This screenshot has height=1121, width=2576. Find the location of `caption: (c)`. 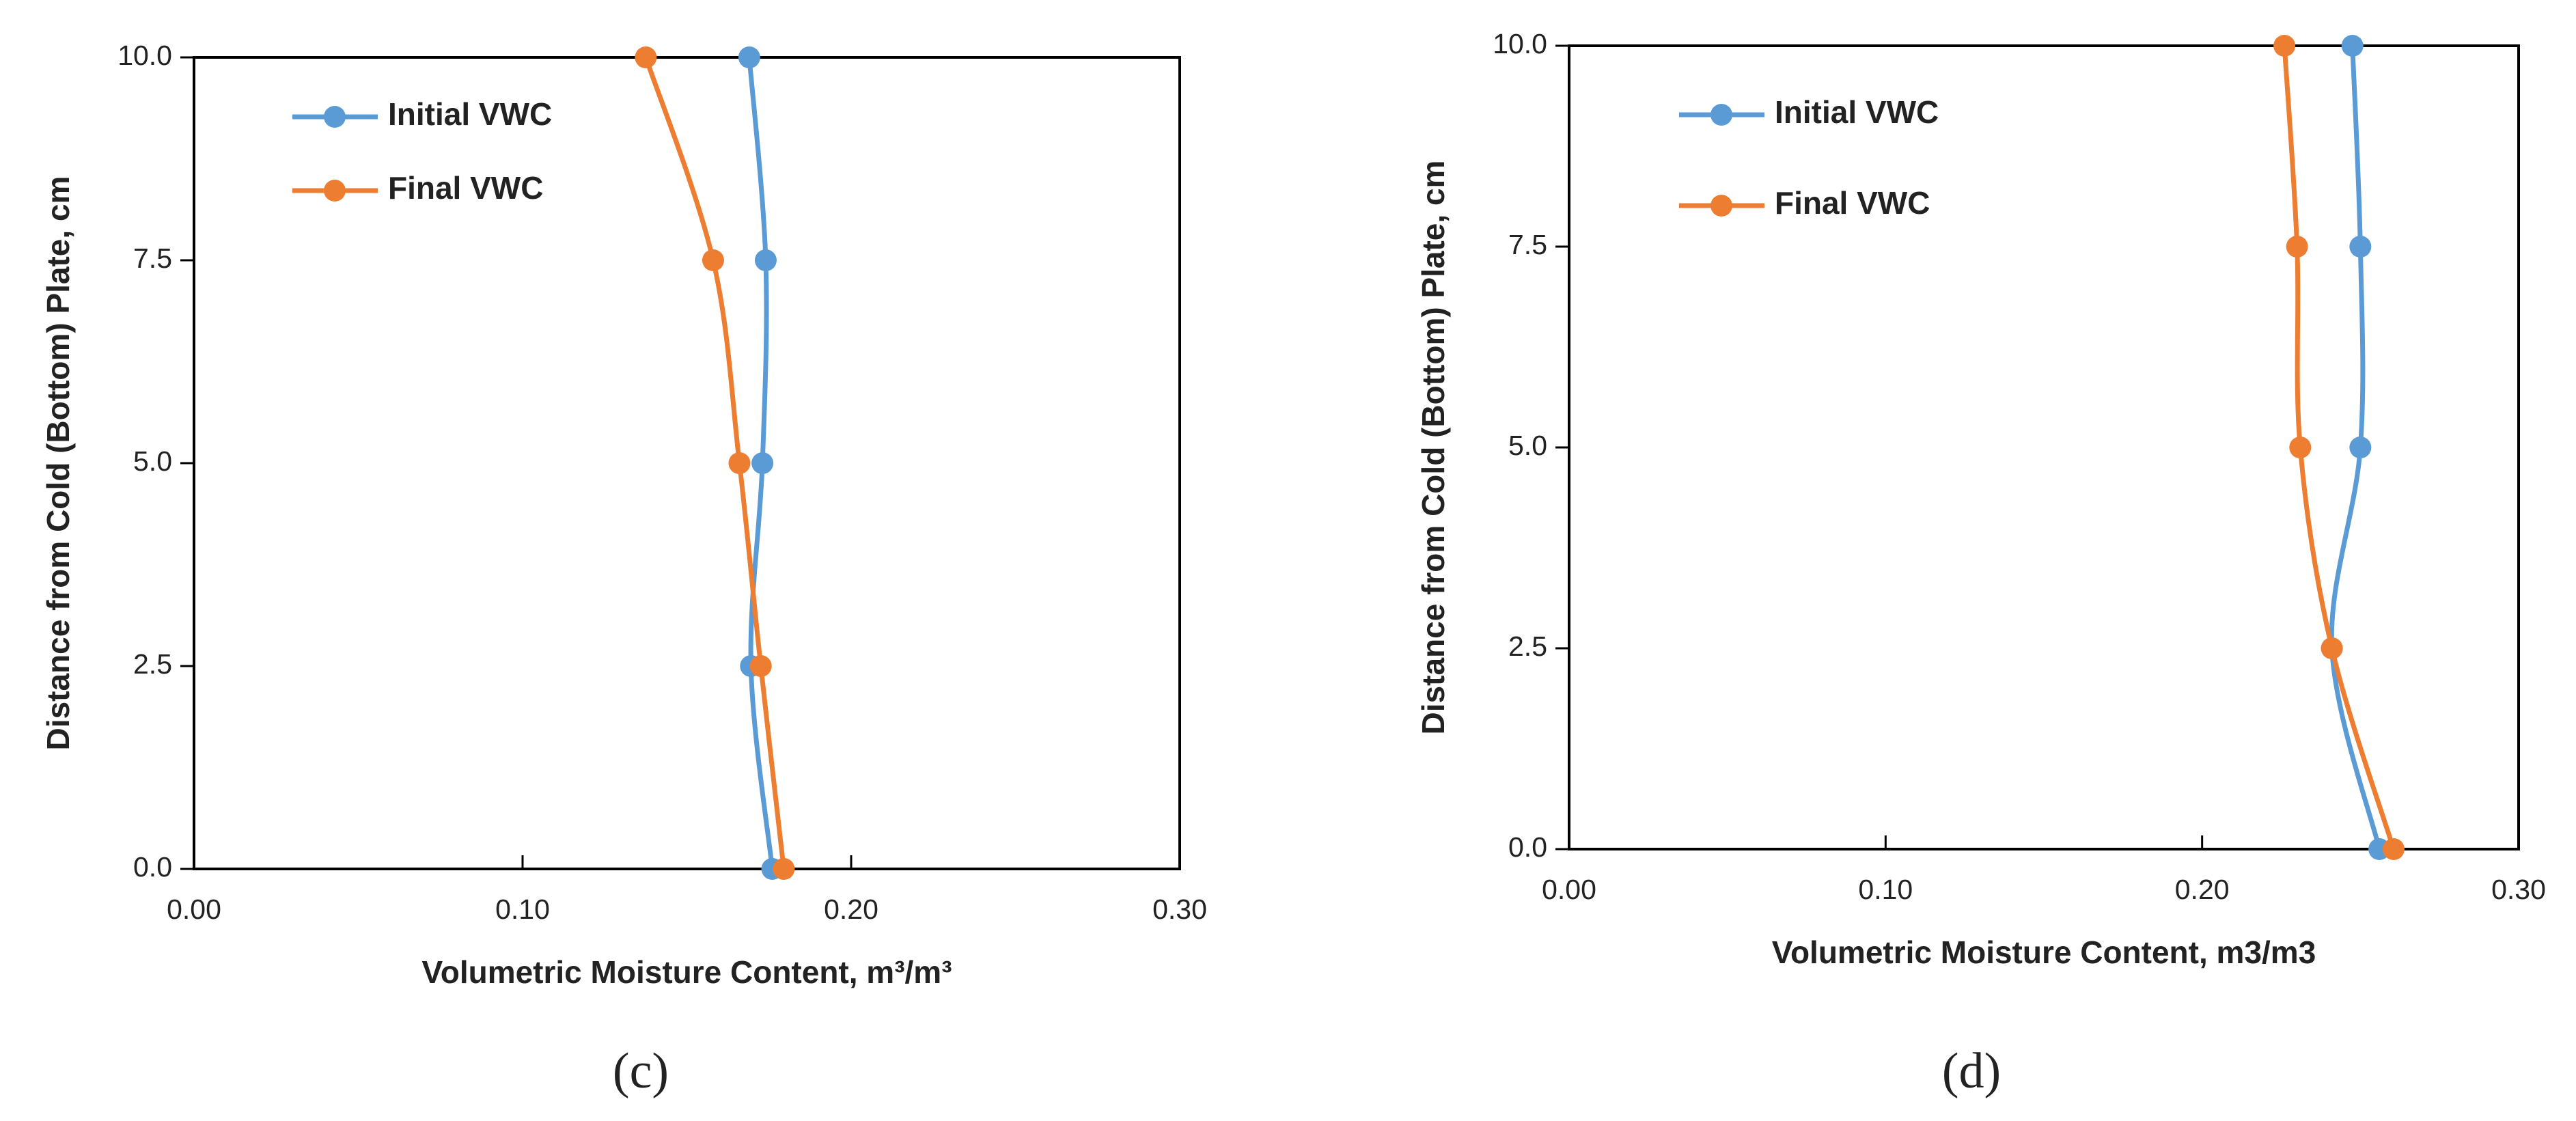

caption: (c) is located at coordinates (641, 1071).